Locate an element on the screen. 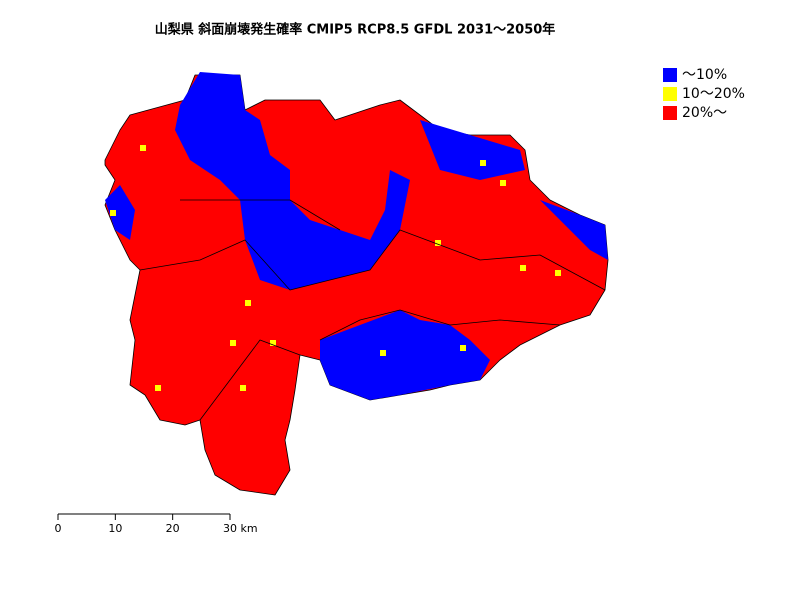 Image resolution: width=800 pixels, height=600 pixels. legend: ～10% 10～20% 20%～ is located at coordinates (704, 94).